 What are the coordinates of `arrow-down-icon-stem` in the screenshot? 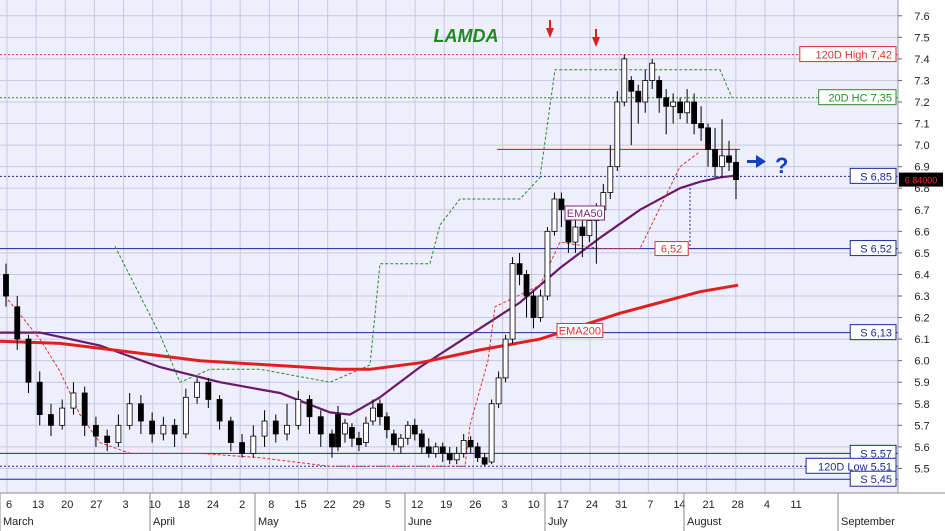 It's located at (550, 24).